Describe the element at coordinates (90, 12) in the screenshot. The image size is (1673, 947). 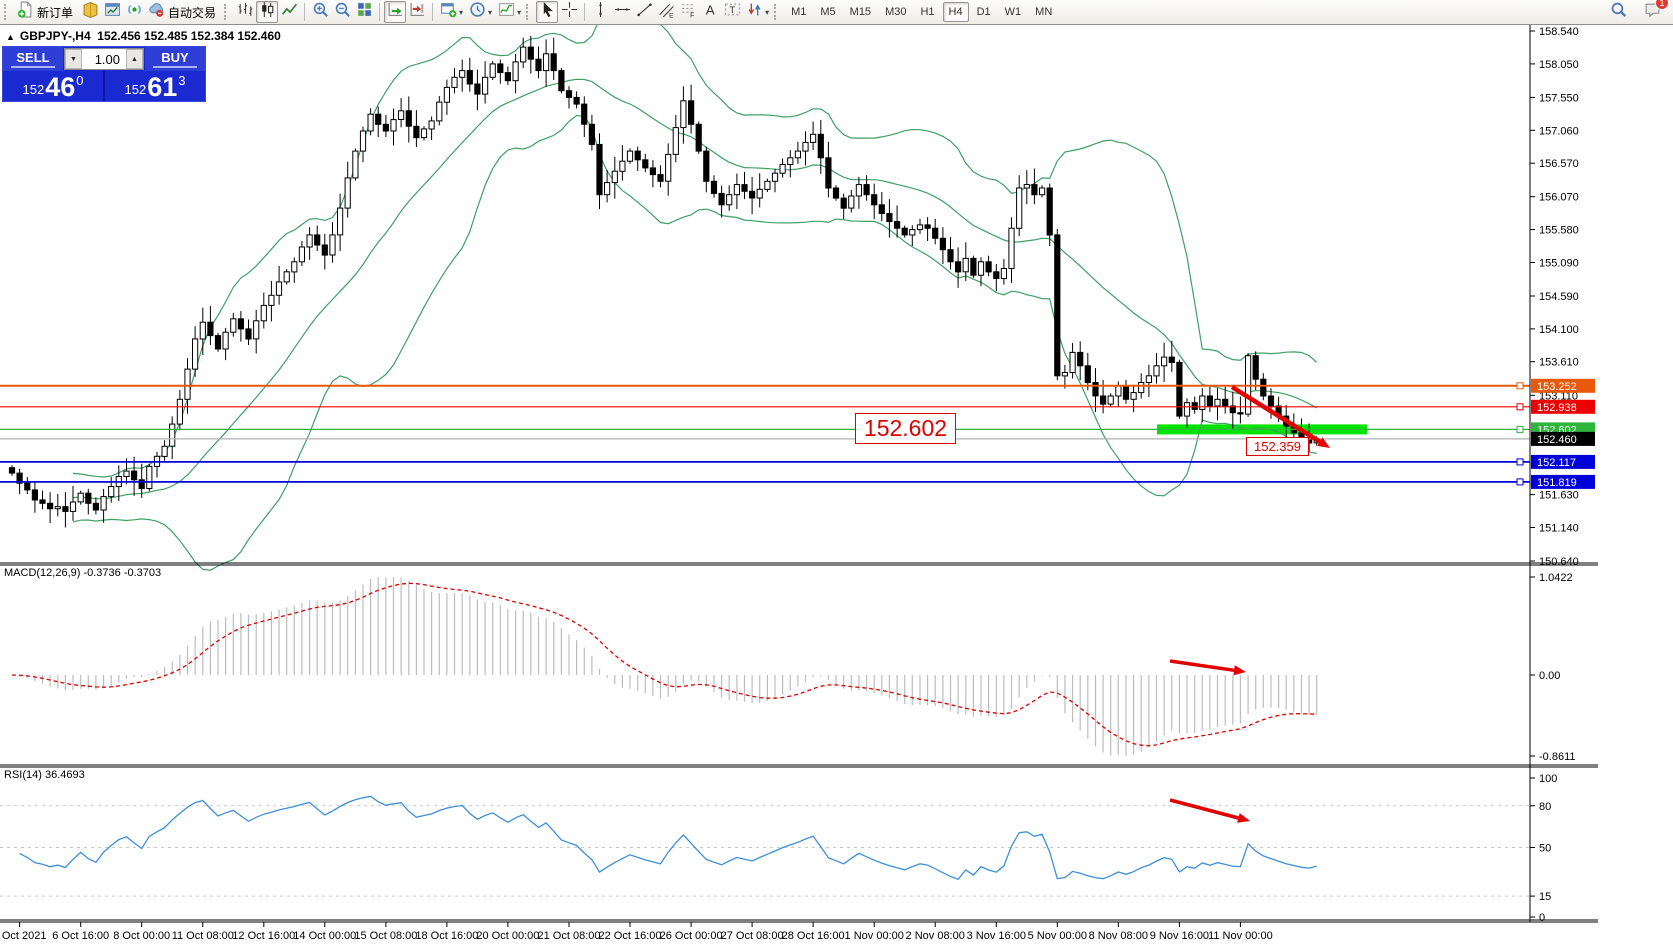
I see `chart-book-button` at that location.